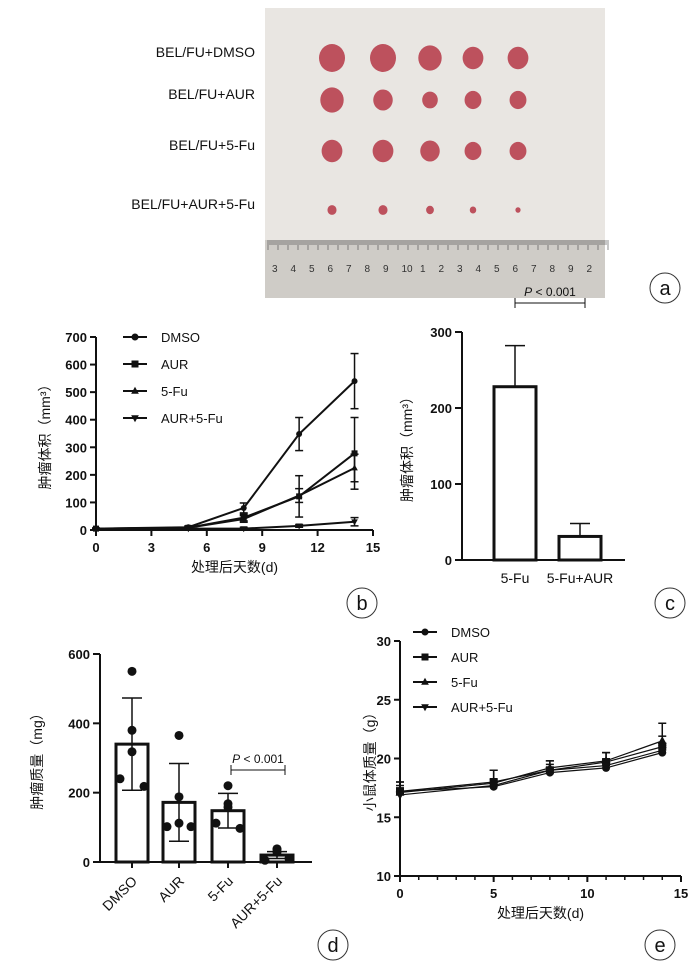 The image size is (700, 974). I want to click on row-label: BEL/FU+AUR+5-Fu, so click(193, 204).